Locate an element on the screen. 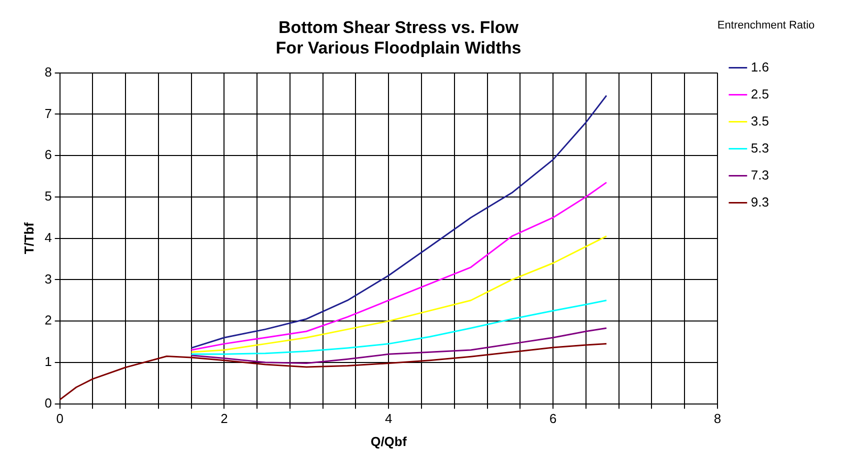 The image size is (867, 468). x-tick-label: 6 is located at coordinates (553, 418).